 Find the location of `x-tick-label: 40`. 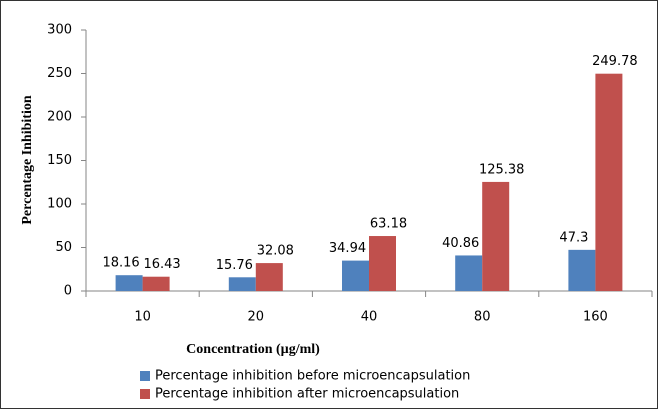

x-tick-label: 40 is located at coordinates (369, 317).